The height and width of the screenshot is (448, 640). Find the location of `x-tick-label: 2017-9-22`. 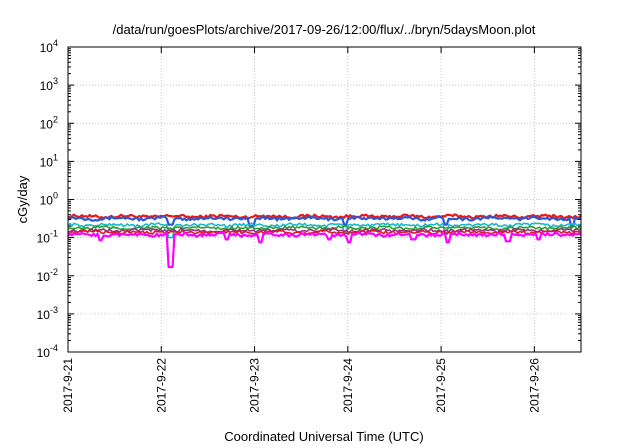

x-tick-label: 2017-9-22 is located at coordinates (161, 385).